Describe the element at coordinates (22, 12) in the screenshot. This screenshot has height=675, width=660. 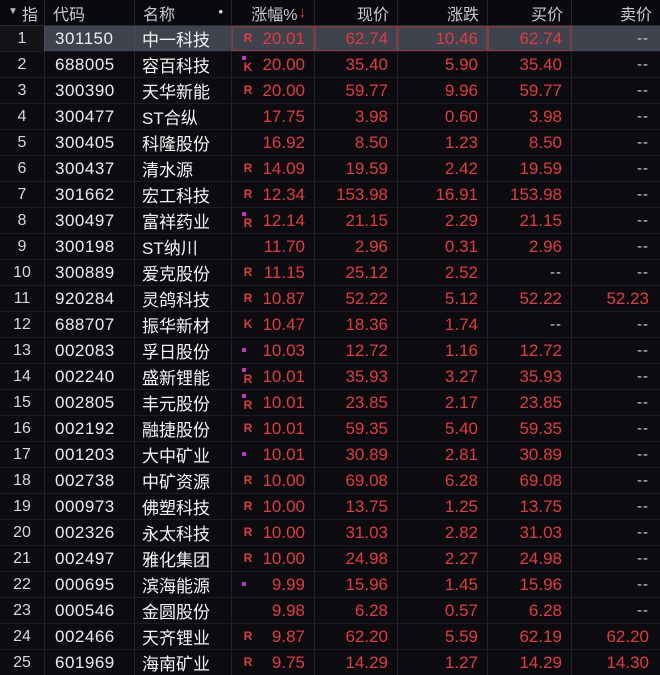
I see `column-header-index: ▼ 指` at that location.